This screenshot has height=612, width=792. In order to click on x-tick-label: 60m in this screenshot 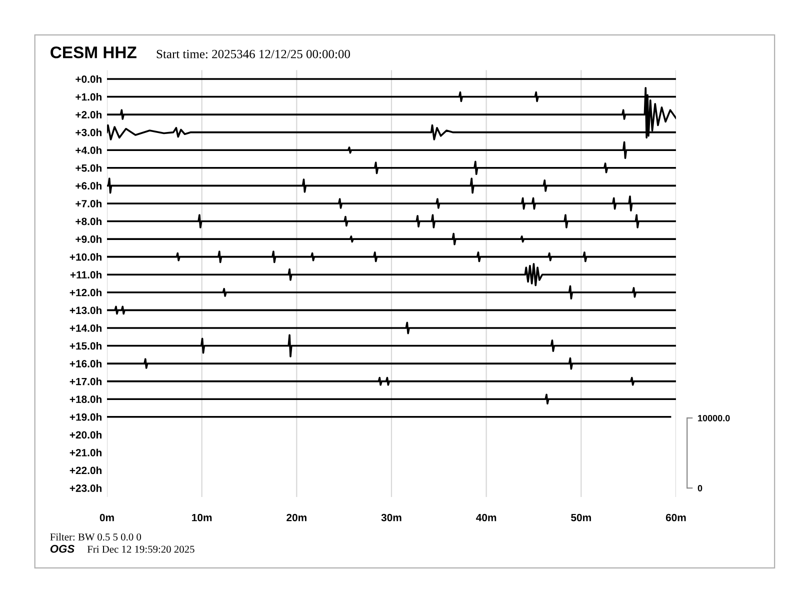, I will do `click(676, 518)`.